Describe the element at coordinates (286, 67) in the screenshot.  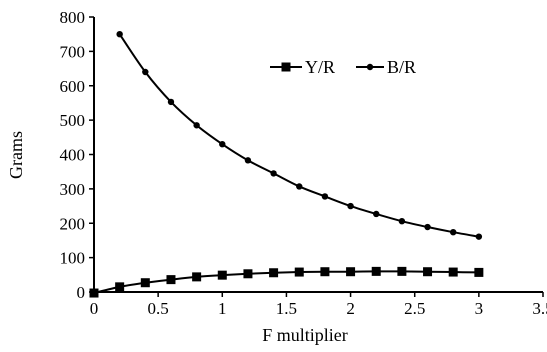
I see `legend-yr-marker` at that location.